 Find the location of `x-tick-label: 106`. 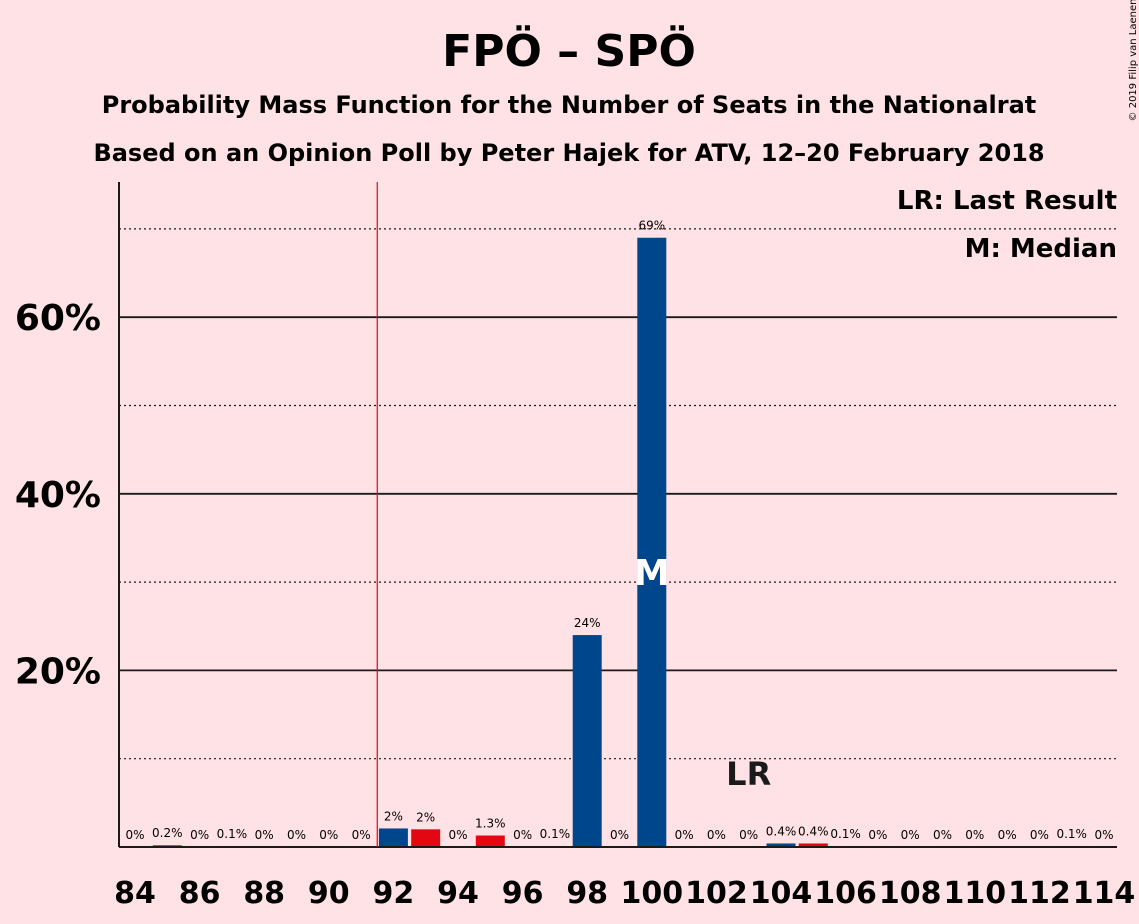

x-tick-label: 106 is located at coordinates (845, 893).